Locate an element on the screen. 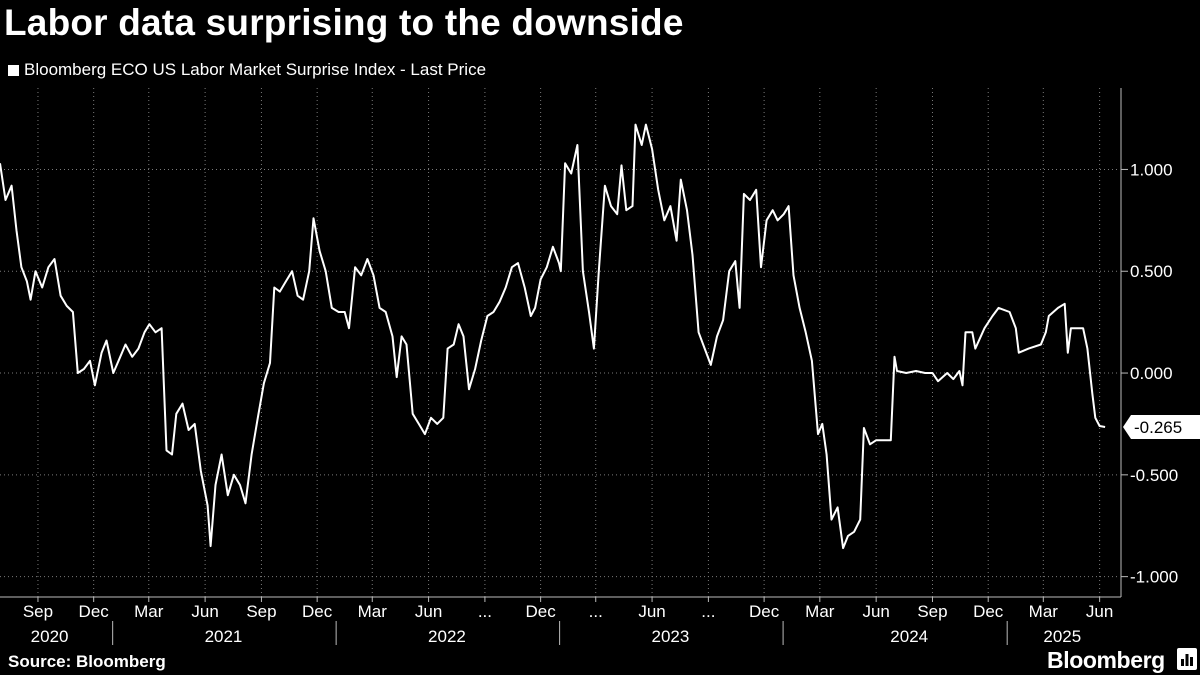  x-year-label: 2020 is located at coordinates (50, 636).